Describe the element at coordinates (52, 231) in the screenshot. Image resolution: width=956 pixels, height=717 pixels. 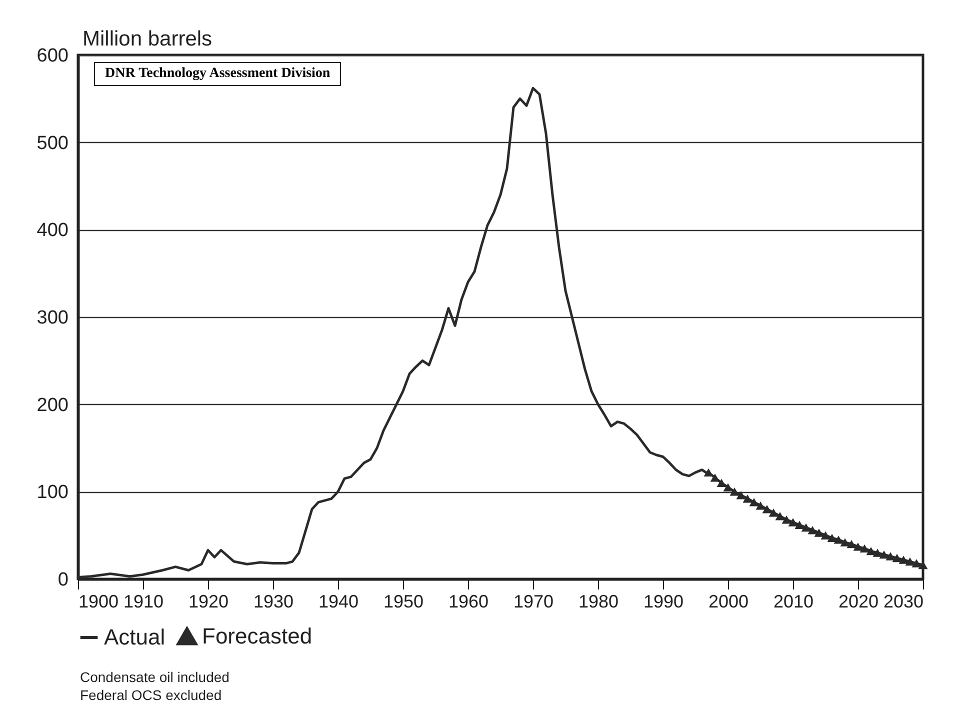
I see `y-tick-label: 400` at that location.